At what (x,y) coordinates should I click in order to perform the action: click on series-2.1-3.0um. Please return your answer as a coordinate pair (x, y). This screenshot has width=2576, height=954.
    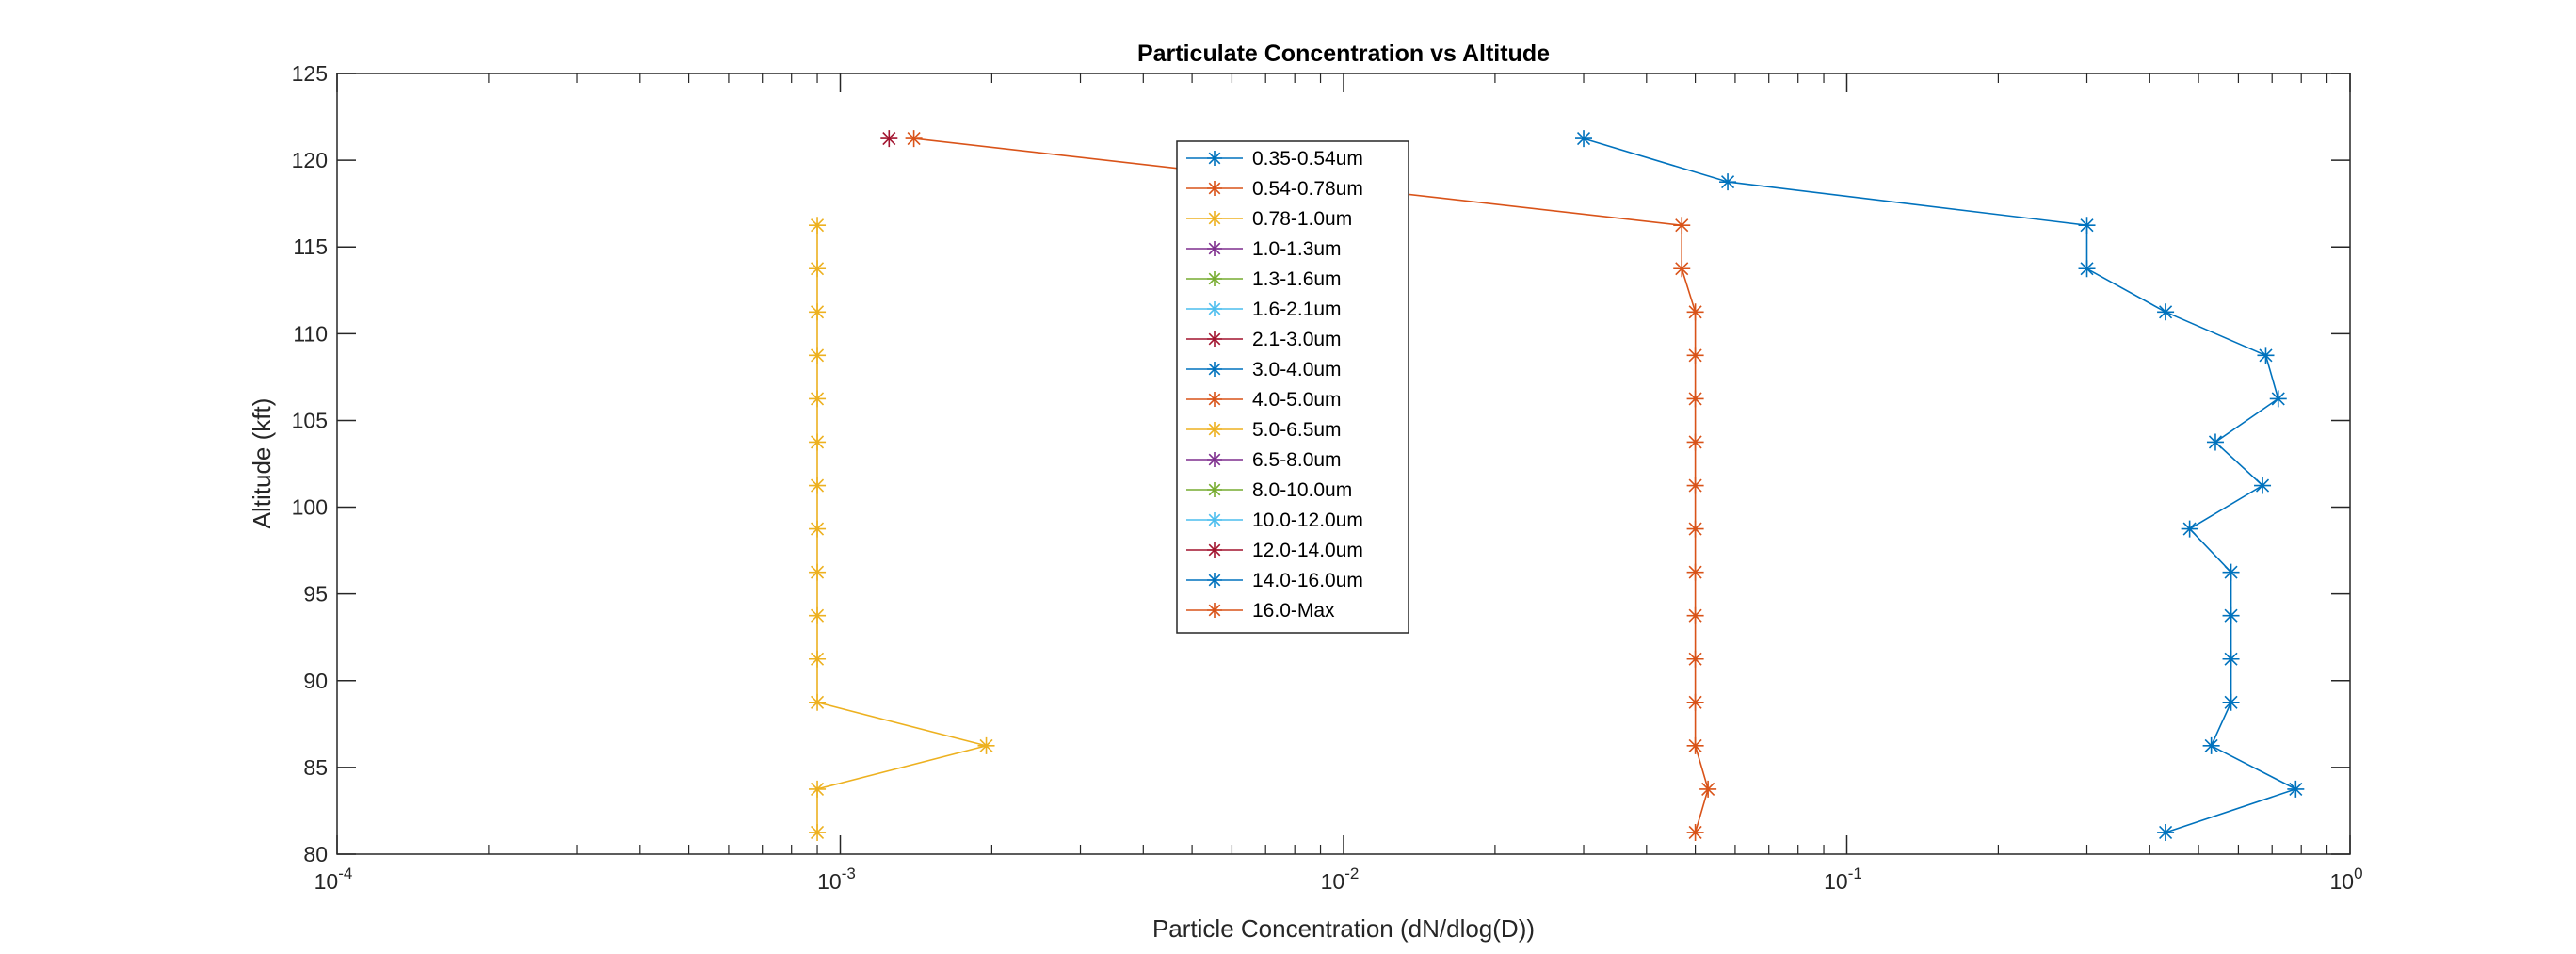
    Looking at the image, I should click on (889, 139).